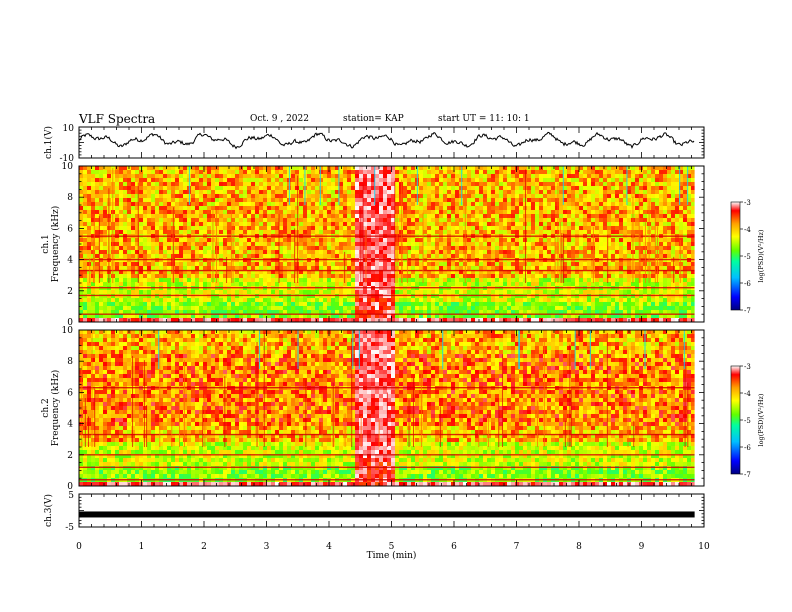  Describe the element at coordinates (70, 425) in the screenshot. I see `ch2-spectrogram-ytick-label: 4` at that location.